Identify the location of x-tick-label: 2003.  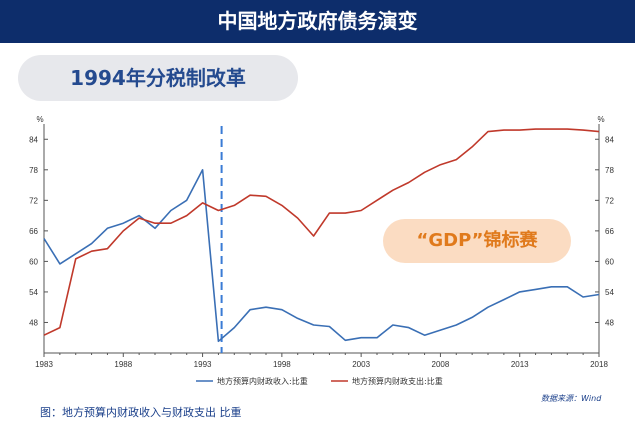
(361, 364).